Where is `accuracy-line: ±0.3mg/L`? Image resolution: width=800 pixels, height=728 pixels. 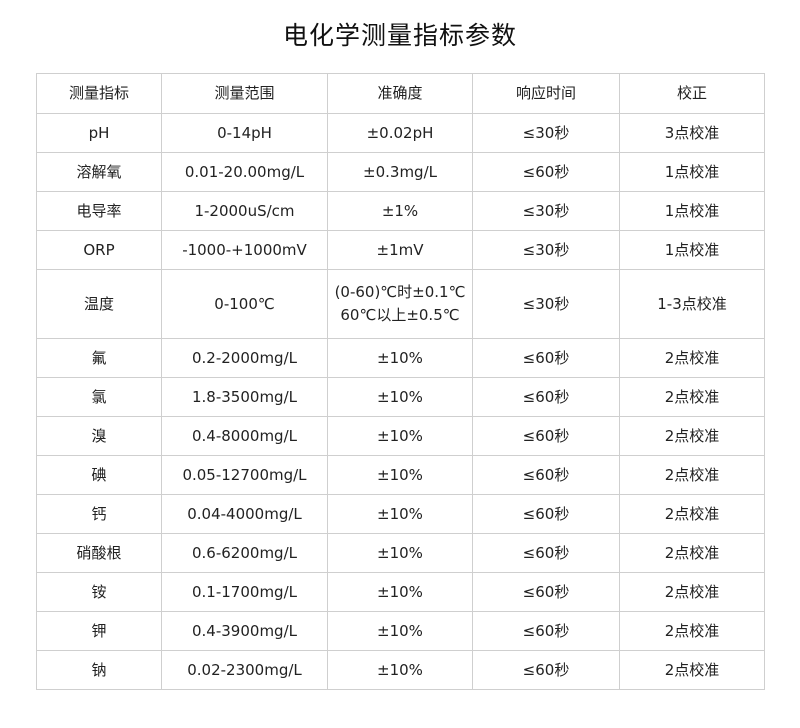 accuracy-line: ±0.3mg/L is located at coordinates (400, 171).